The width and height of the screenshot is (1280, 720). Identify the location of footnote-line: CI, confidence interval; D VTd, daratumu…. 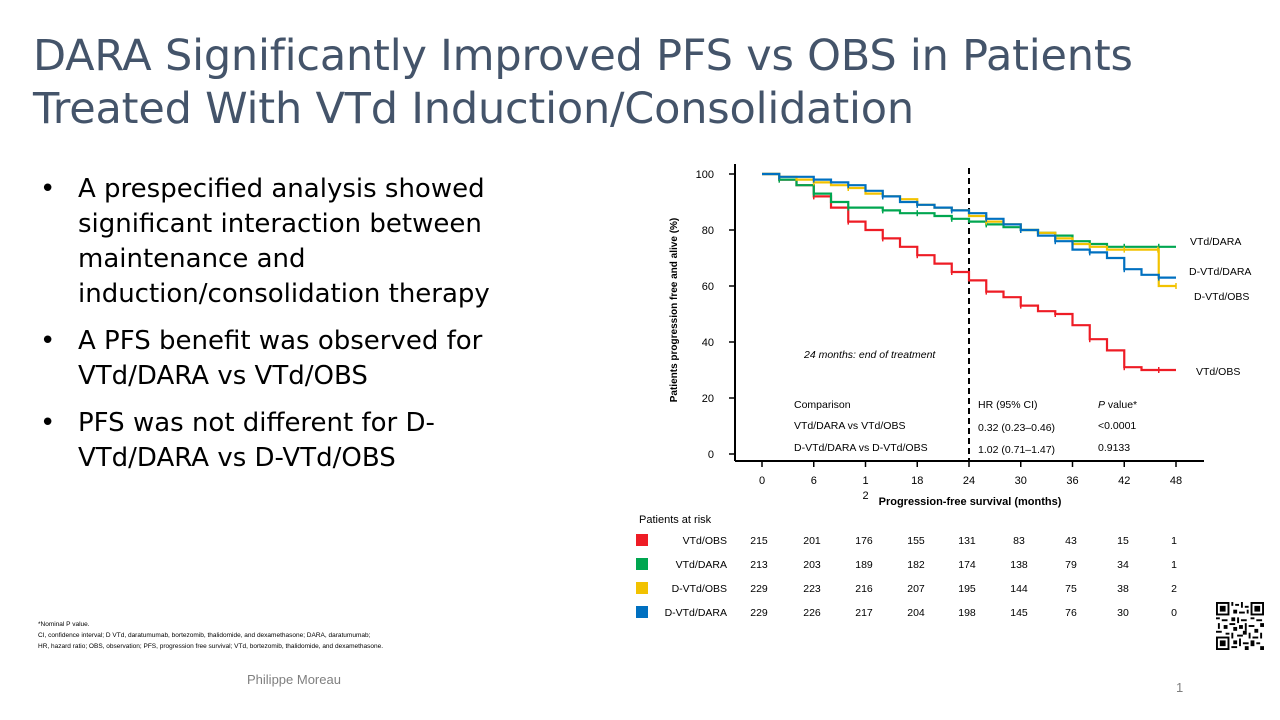
(204, 635).